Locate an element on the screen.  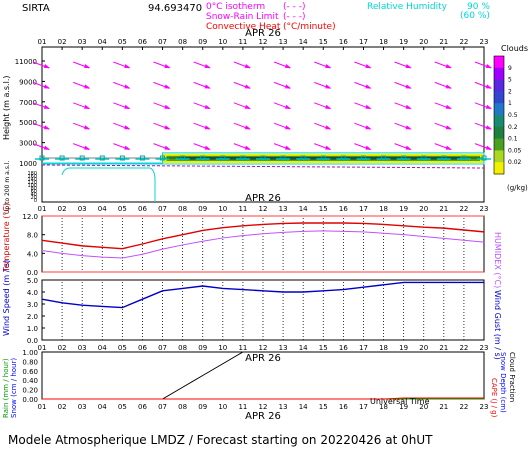
rh-label: Relative Humidity is located at coordinates (407, 7).